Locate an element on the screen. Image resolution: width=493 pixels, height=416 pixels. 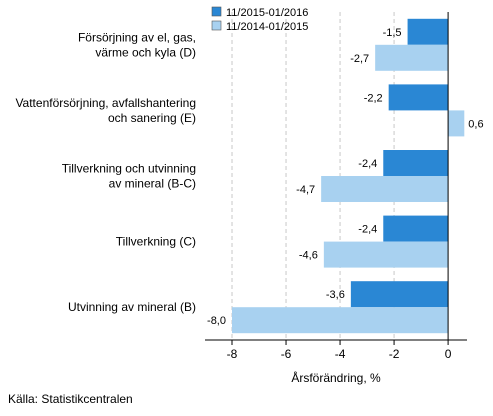
x-tick-label: 0 is located at coordinates (448, 354).